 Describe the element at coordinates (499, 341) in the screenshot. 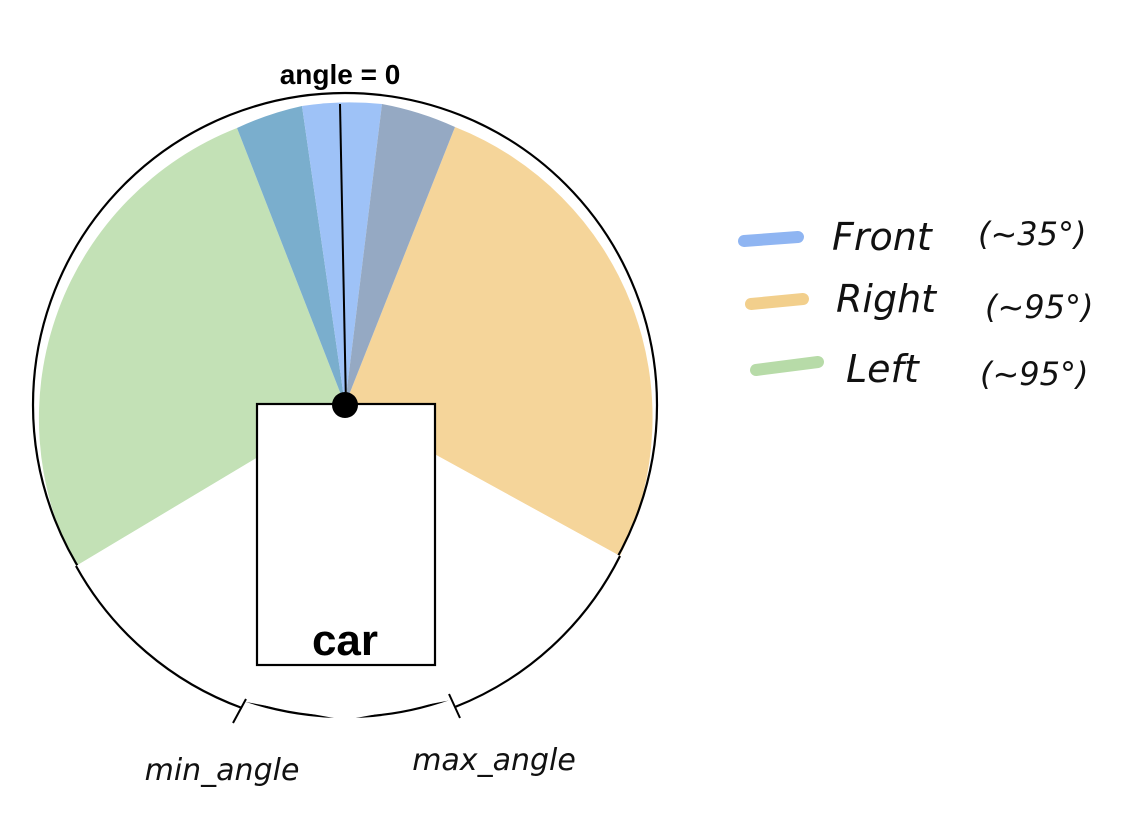

I see `right-sector` at that location.